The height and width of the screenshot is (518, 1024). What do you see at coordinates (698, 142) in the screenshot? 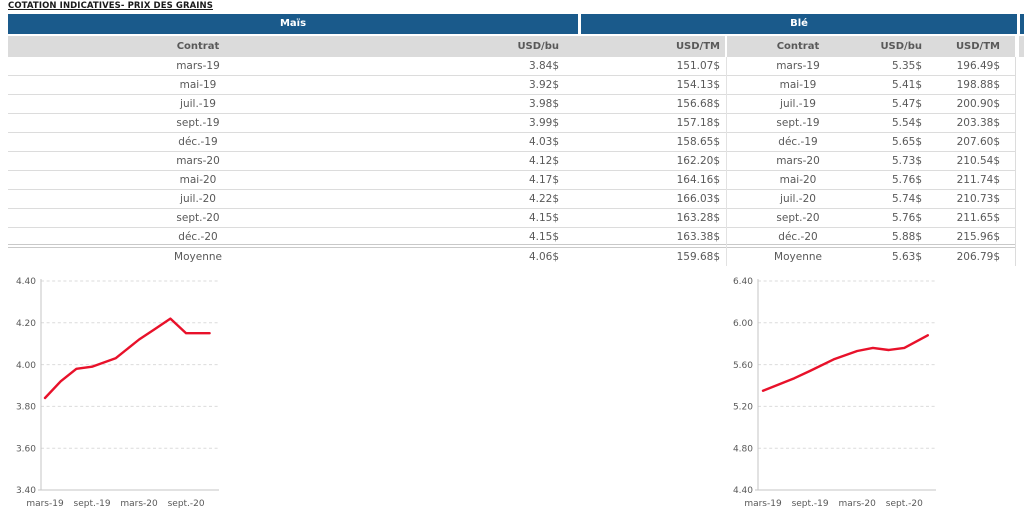
I see `table-cell: 158.65$` at bounding box center [698, 142].